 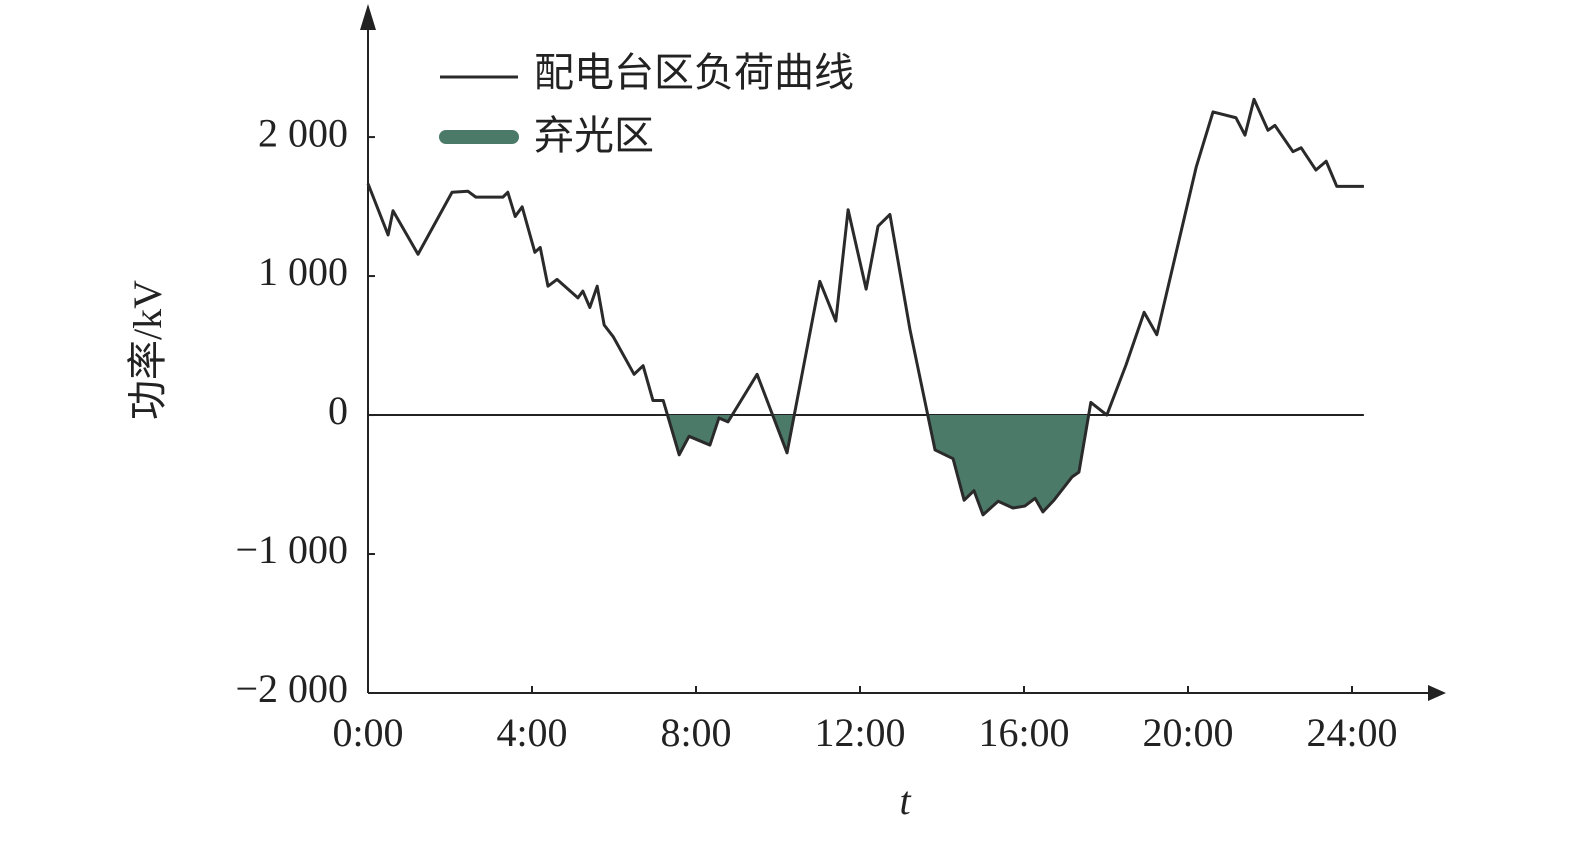 What do you see at coordinates (291, 688) in the screenshot?
I see `y-tick-label: −2 000` at bounding box center [291, 688].